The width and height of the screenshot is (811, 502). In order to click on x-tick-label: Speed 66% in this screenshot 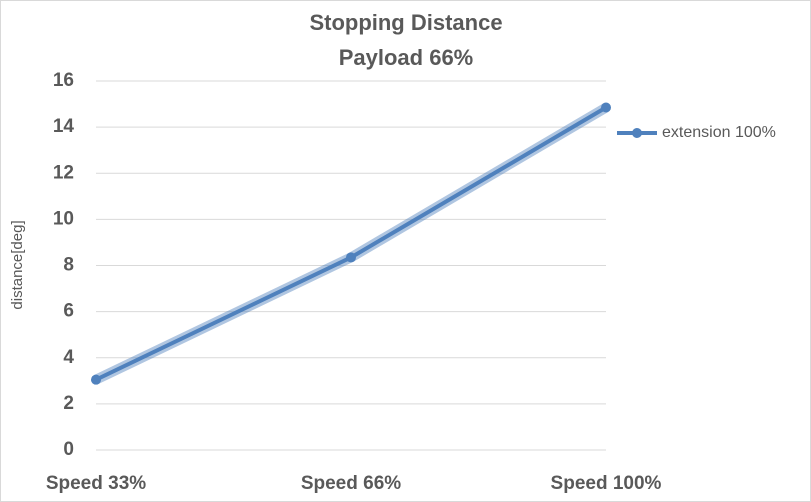, I will do `click(351, 483)`.